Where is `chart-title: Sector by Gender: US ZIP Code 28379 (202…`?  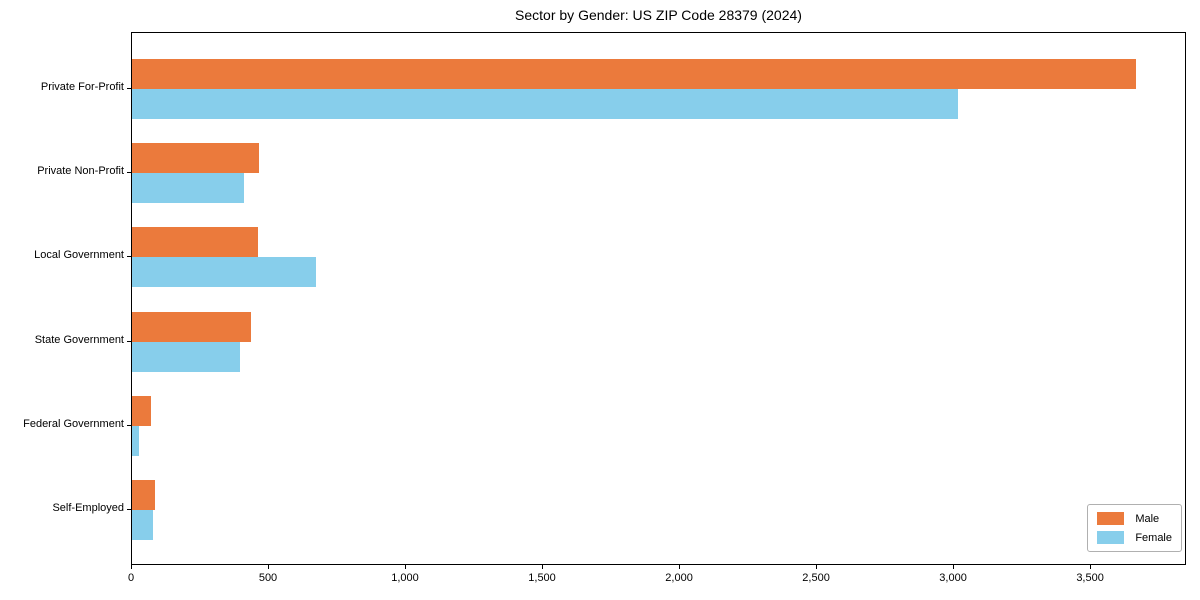
chart-title: Sector by Gender: US ZIP Code 28379 (202… is located at coordinates (658, 15).